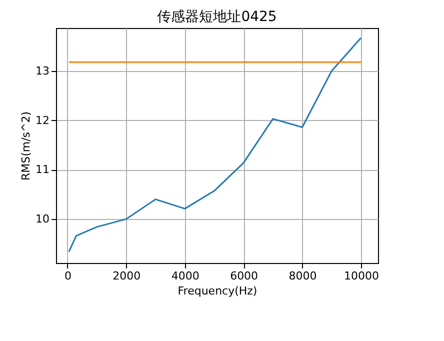 The image size is (444, 341). What do you see at coordinates (26, 146) in the screenshot?
I see `y-axis-title: RMS(m/s^2)` at bounding box center [26, 146].